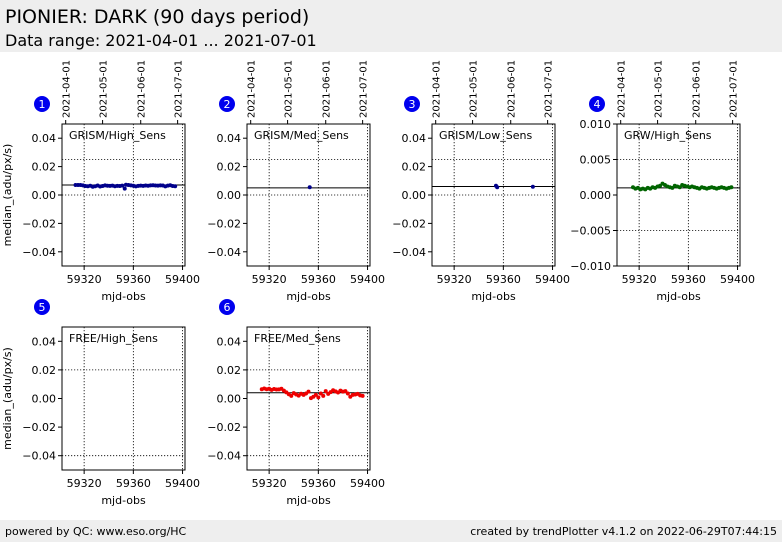 This screenshot has width=782, height=542. What do you see at coordinates (668, 135) in the screenshot?
I see `panel-title: GRW/High_Sens` at bounding box center [668, 135].